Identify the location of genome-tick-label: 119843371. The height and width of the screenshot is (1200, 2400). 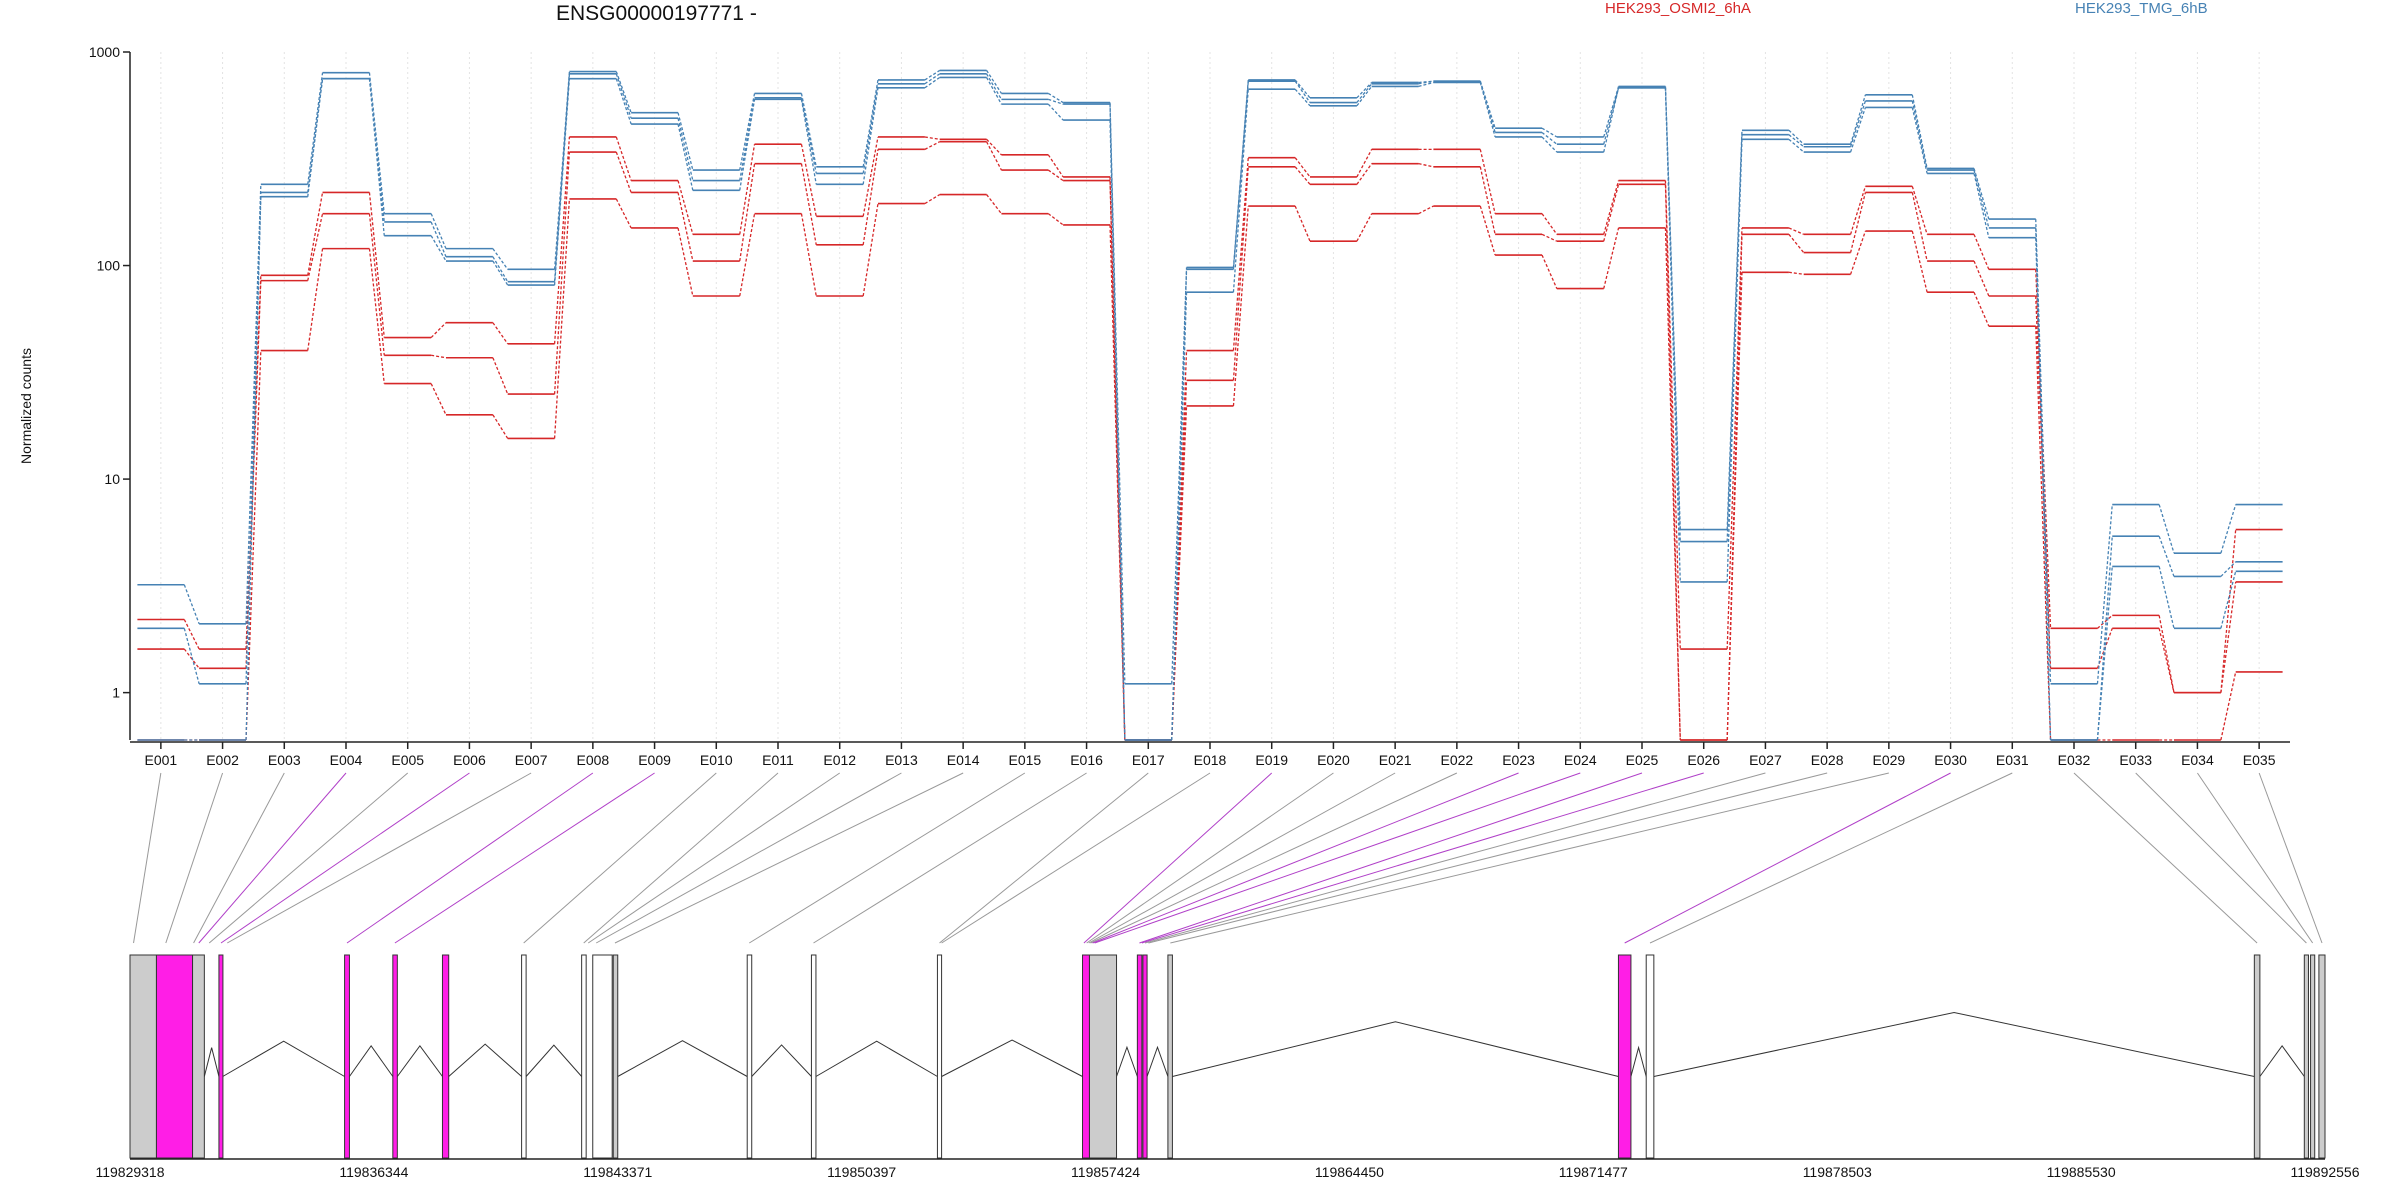
(617, 1172).